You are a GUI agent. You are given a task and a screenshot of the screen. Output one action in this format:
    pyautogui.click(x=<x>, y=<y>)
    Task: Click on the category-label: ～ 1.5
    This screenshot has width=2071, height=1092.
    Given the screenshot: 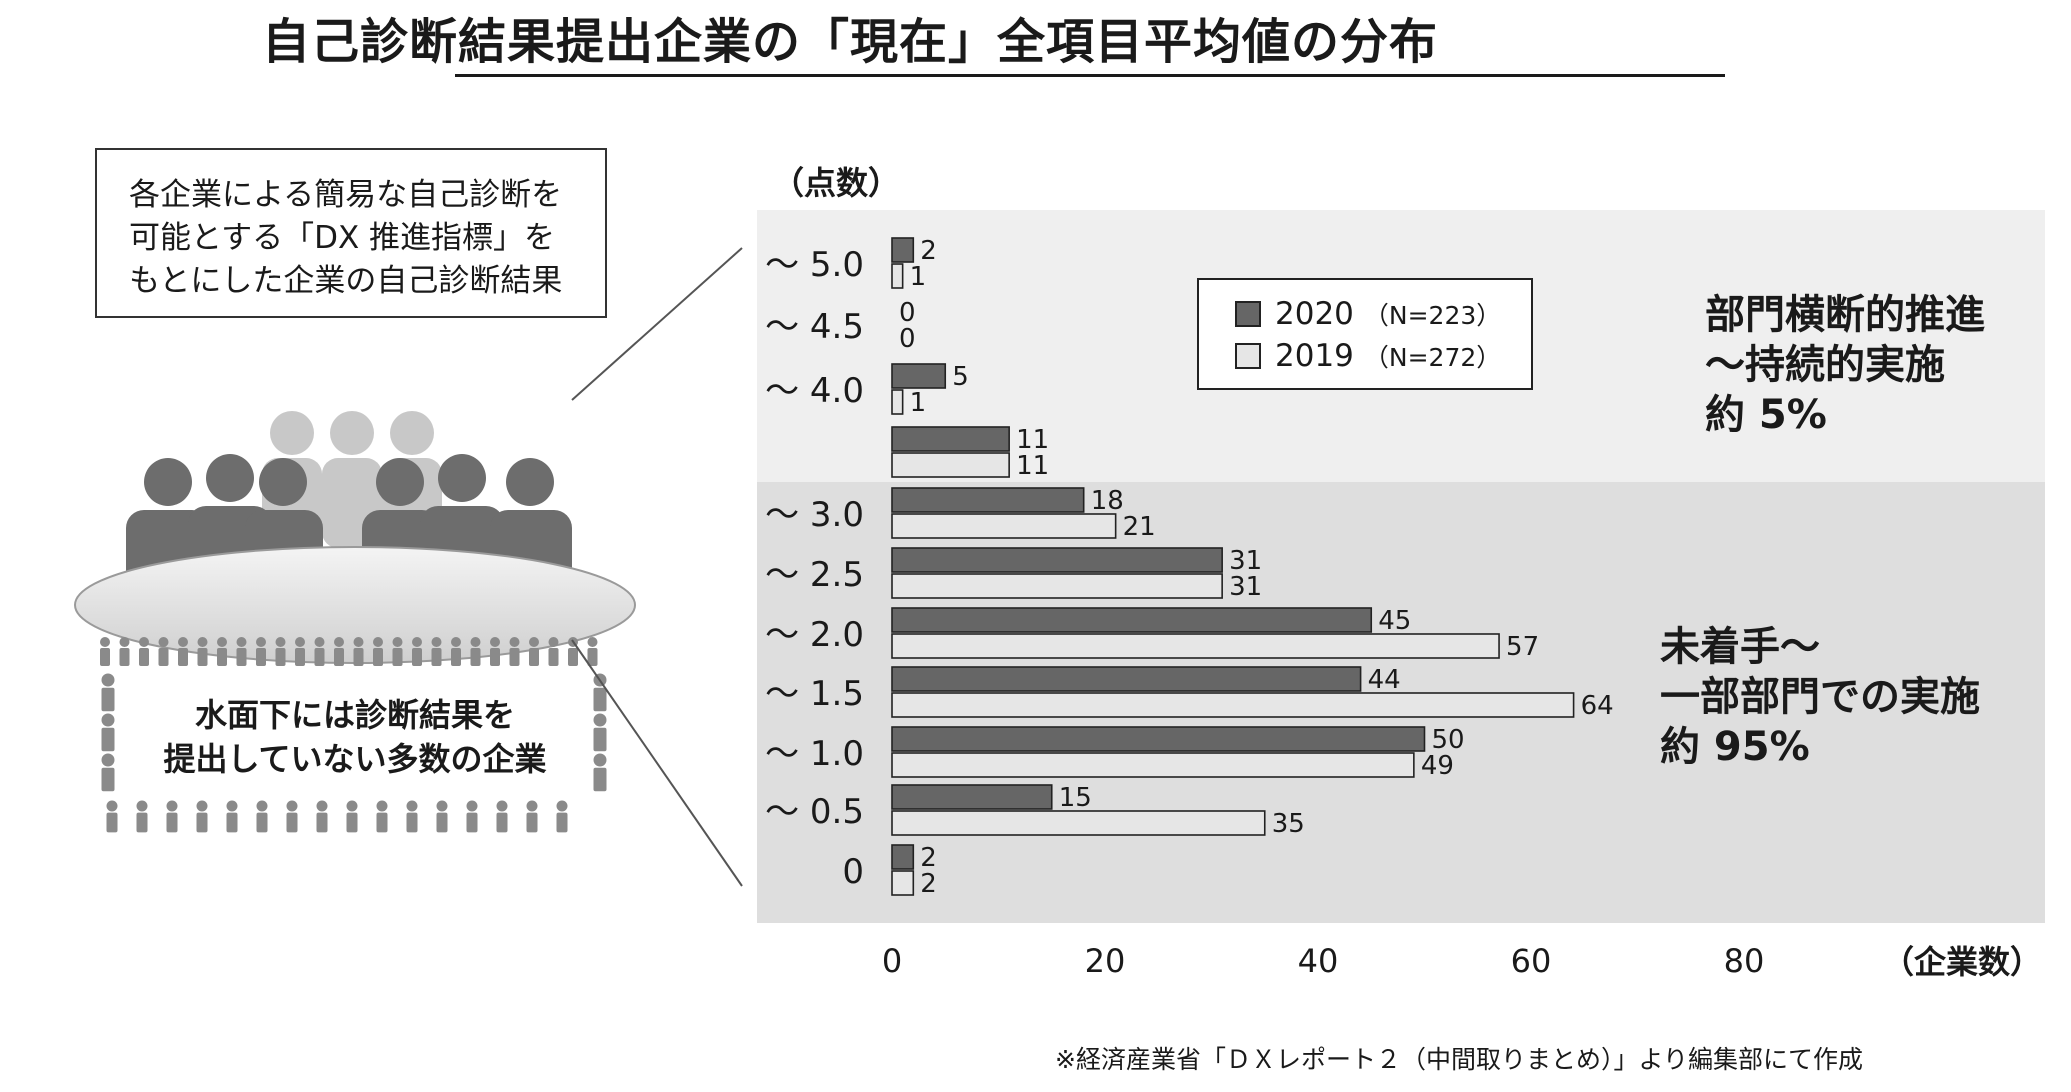 What is the action you would take?
    pyautogui.click(x=814, y=694)
    